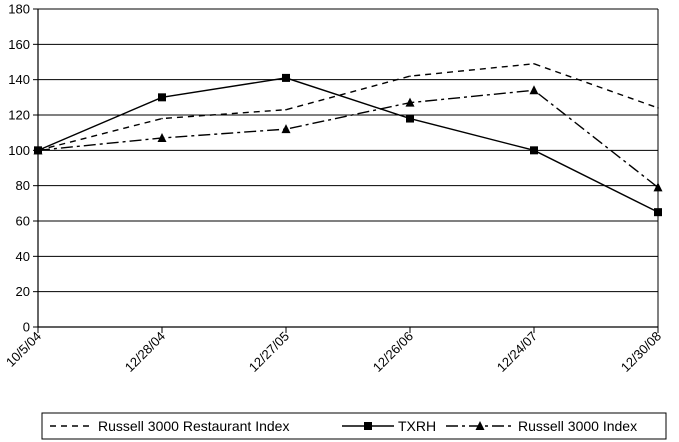 Image resolution: width=679 pixels, height=442 pixels. I want to click on y-tick-label: 40, so click(23, 256).